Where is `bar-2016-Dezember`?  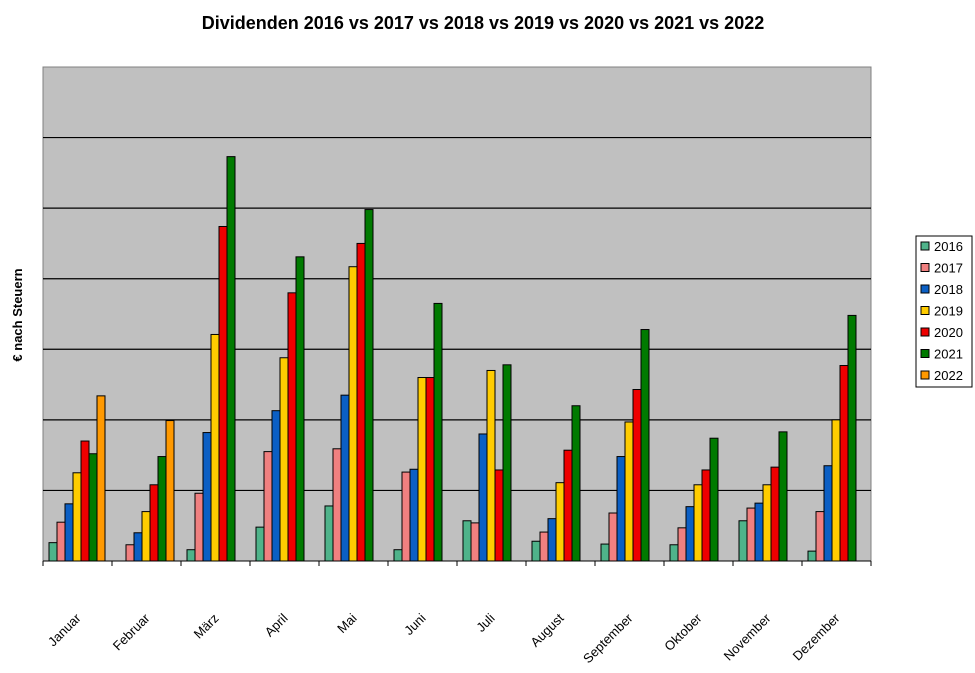
bar-2016-Dezember is located at coordinates (812, 556).